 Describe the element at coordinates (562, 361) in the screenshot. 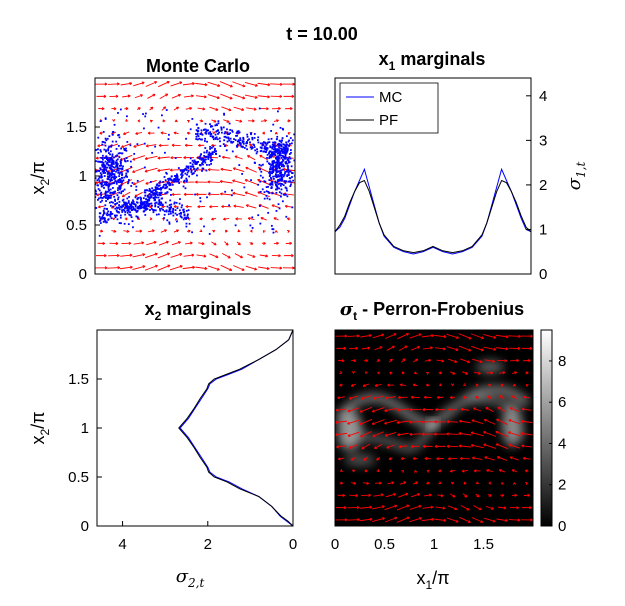

I see `pf-cbar-tick-label: 8` at that location.